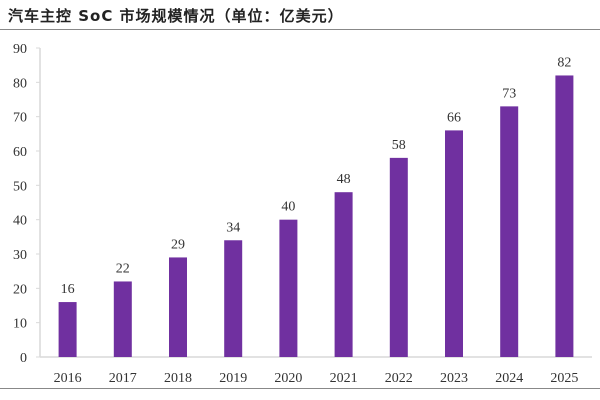 This screenshot has height=400, width=600. What do you see at coordinates (399, 378) in the screenshot?
I see `x-tick-label: 2022` at bounding box center [399, 378].